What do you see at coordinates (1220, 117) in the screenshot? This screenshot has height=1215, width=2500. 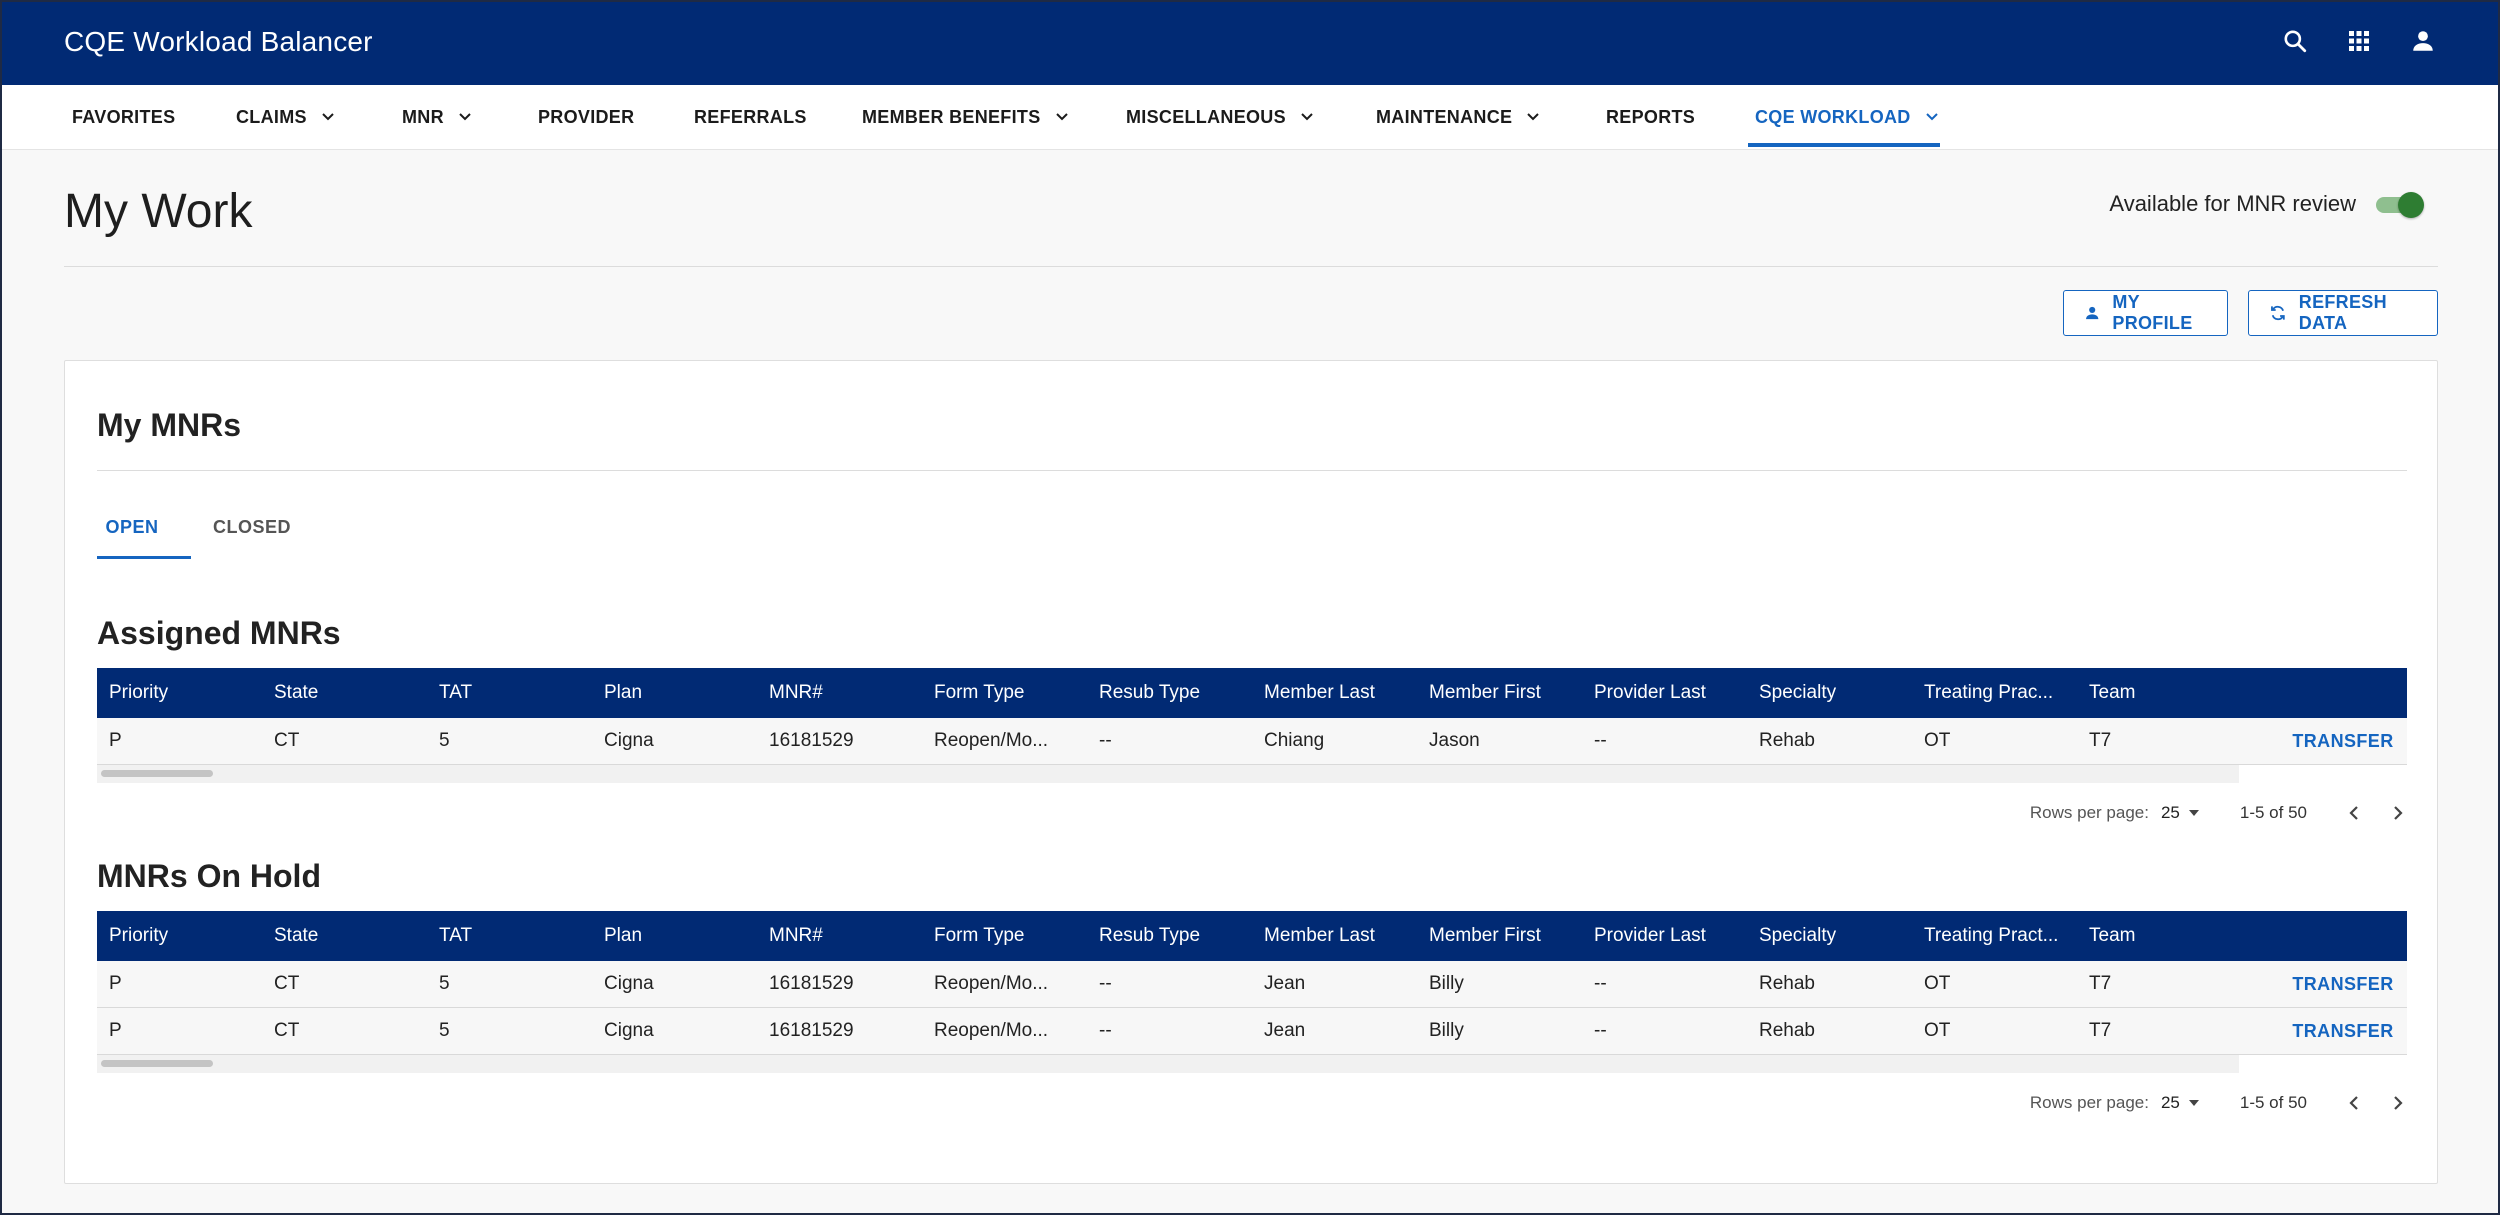 I see `nav-miscellaneous: MISCELLANEOUS` at bounding box center [1220, 117].